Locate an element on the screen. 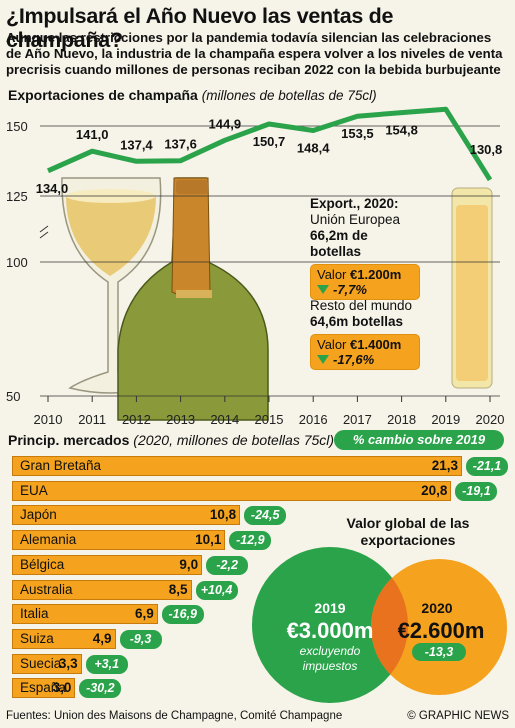 The image size is (515, 728). y-tick-label: 50 is located at coordinates (13, 396).